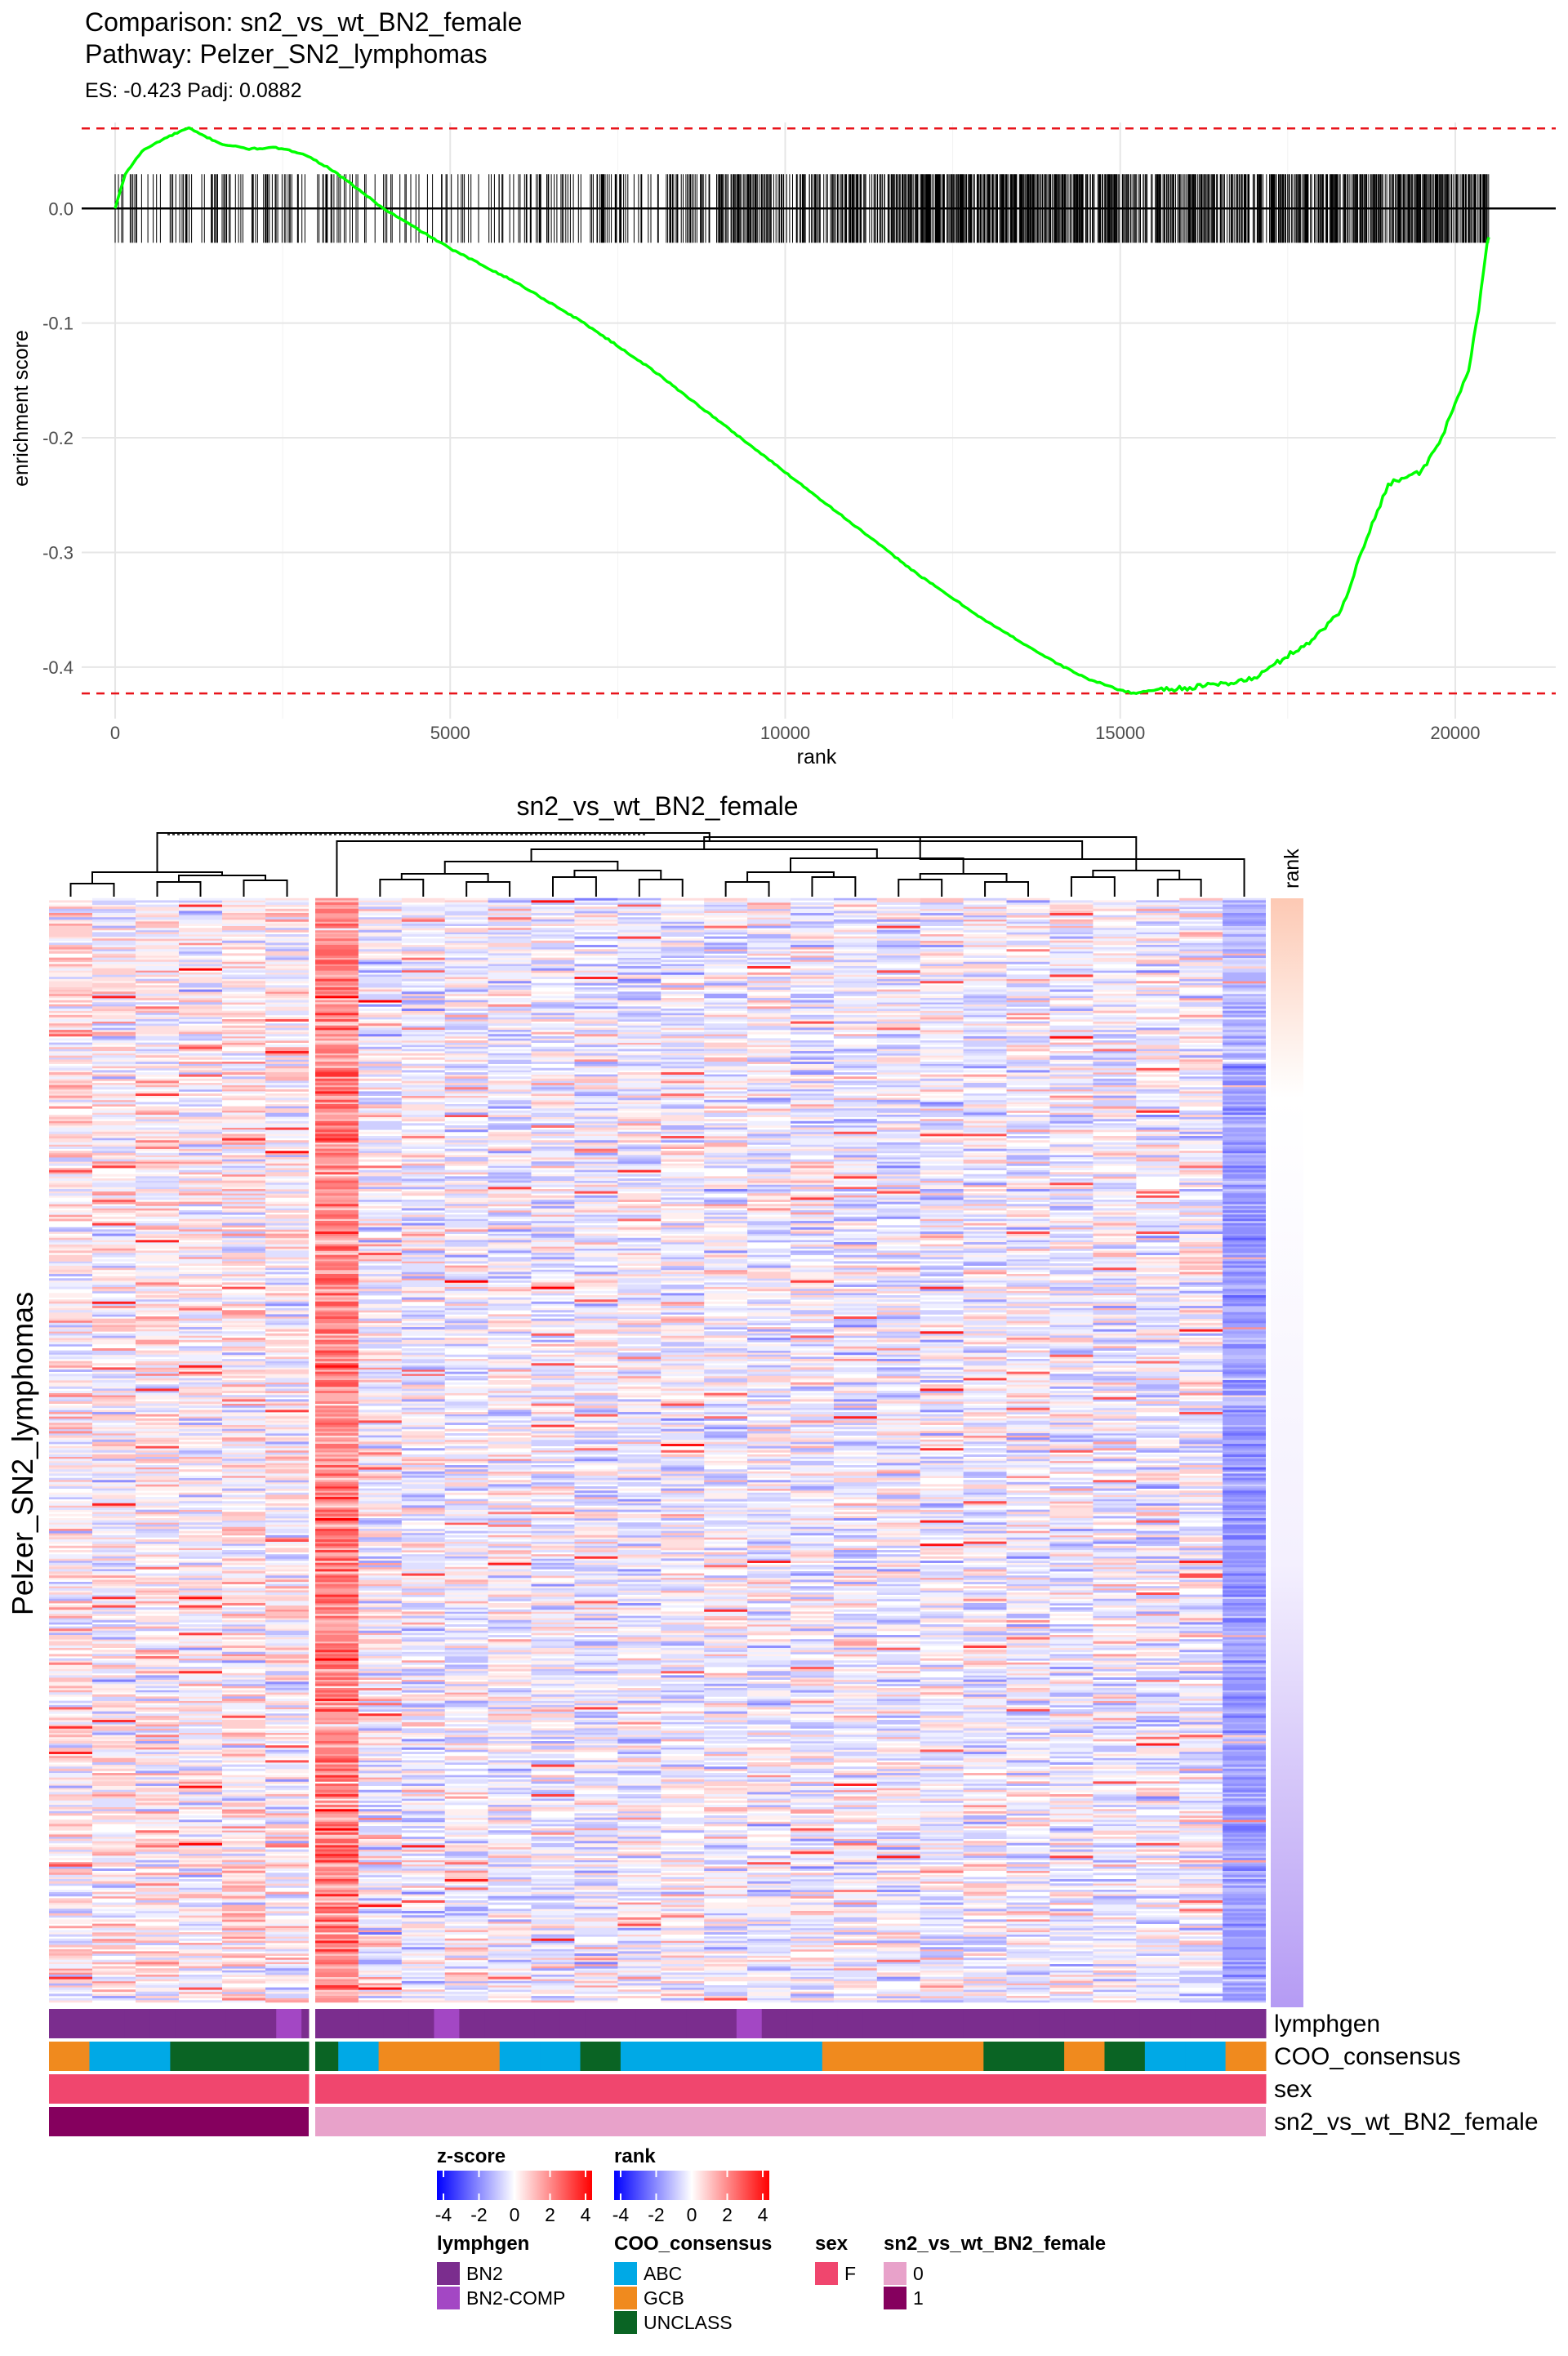 This screenshot has width=1568, height=2356. Describe the element at coordinates (658, 2073) in the screenshot. I see `column-annotations` at that location.